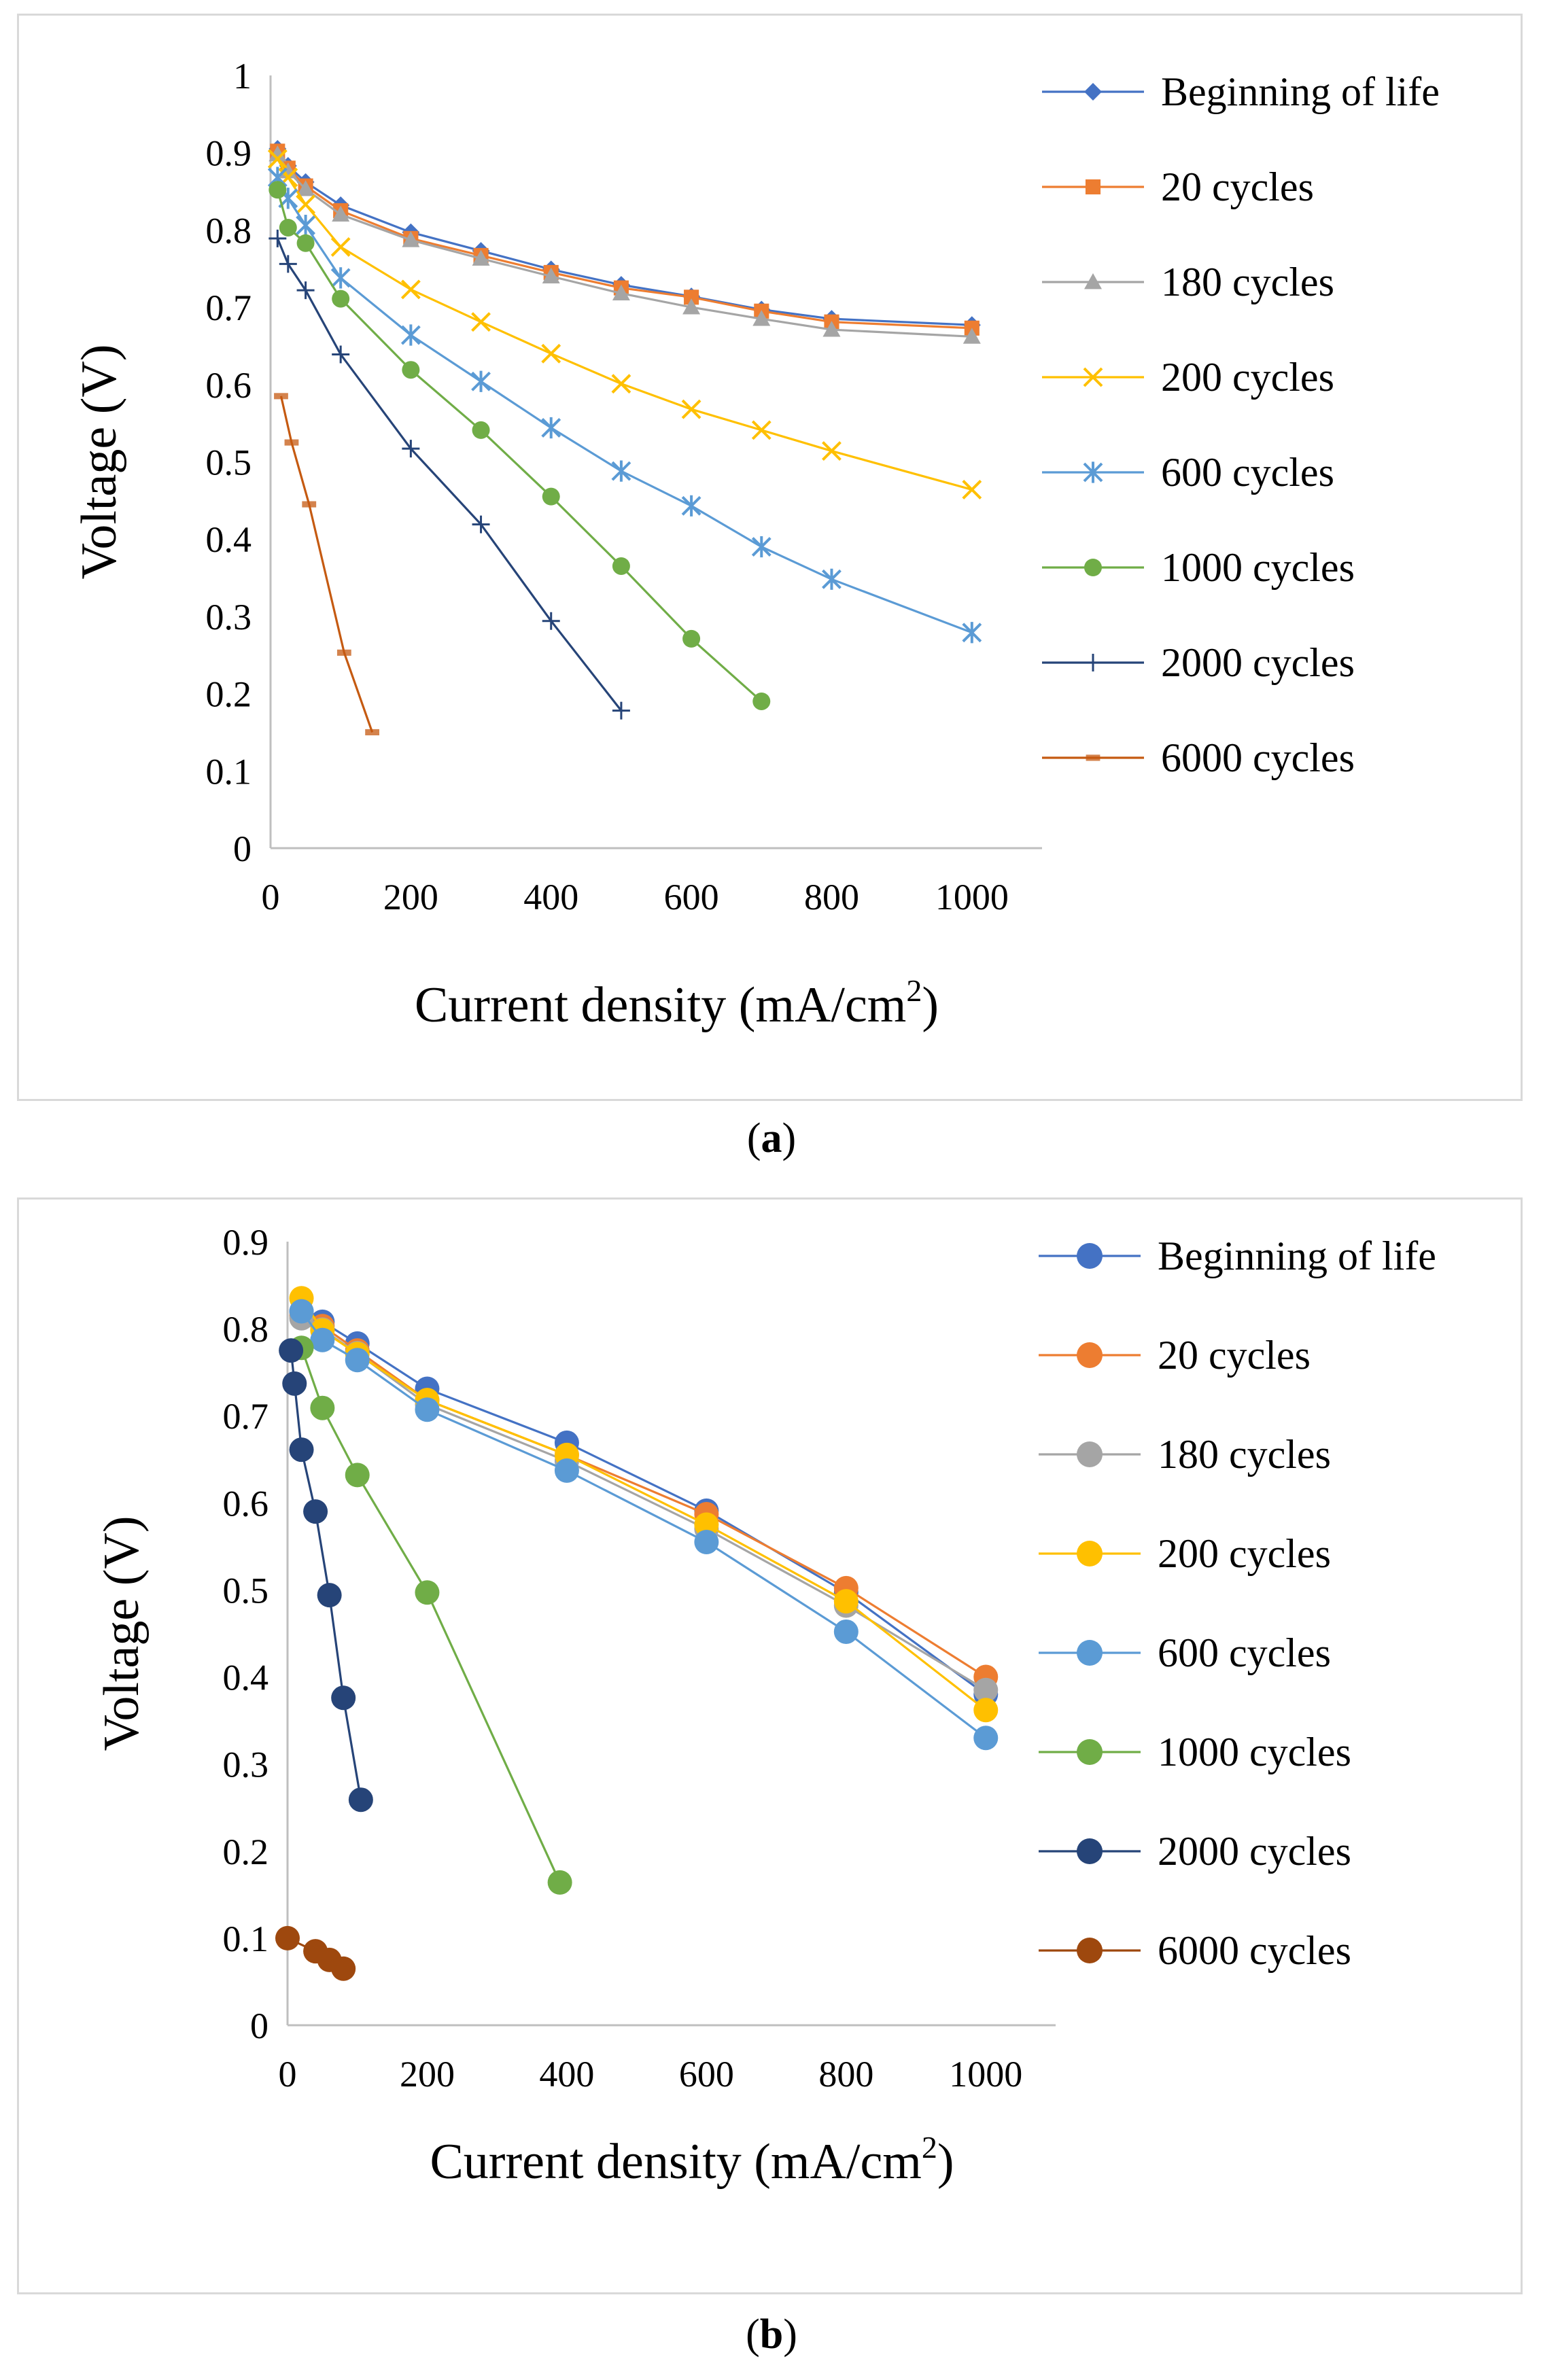  Describe the element at coordinates (1258, 568) in the screenshot. I see `legend-label: 1000 cycles` at that location.